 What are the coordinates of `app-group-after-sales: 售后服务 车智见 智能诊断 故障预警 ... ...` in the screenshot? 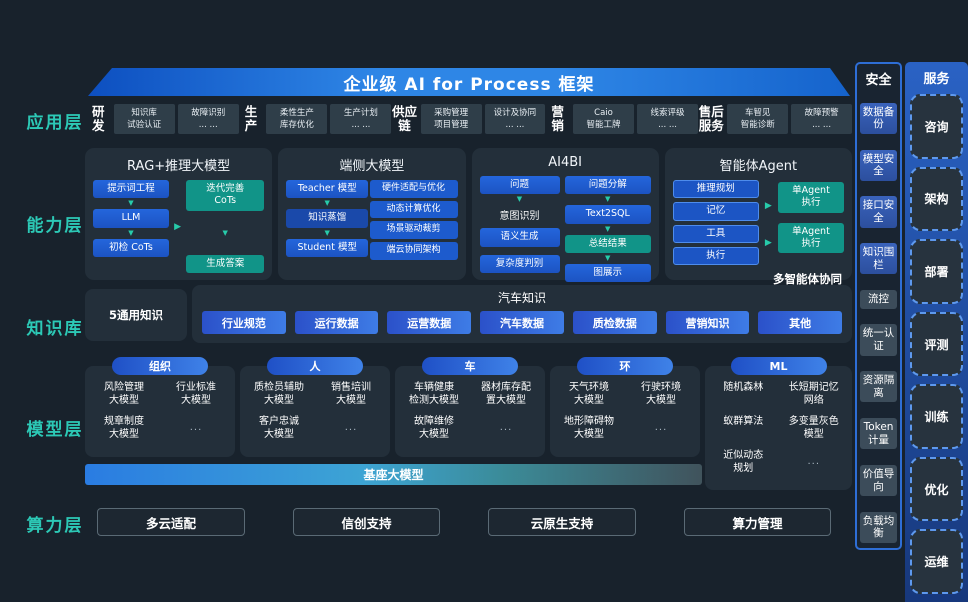 It's located at (775, 119).